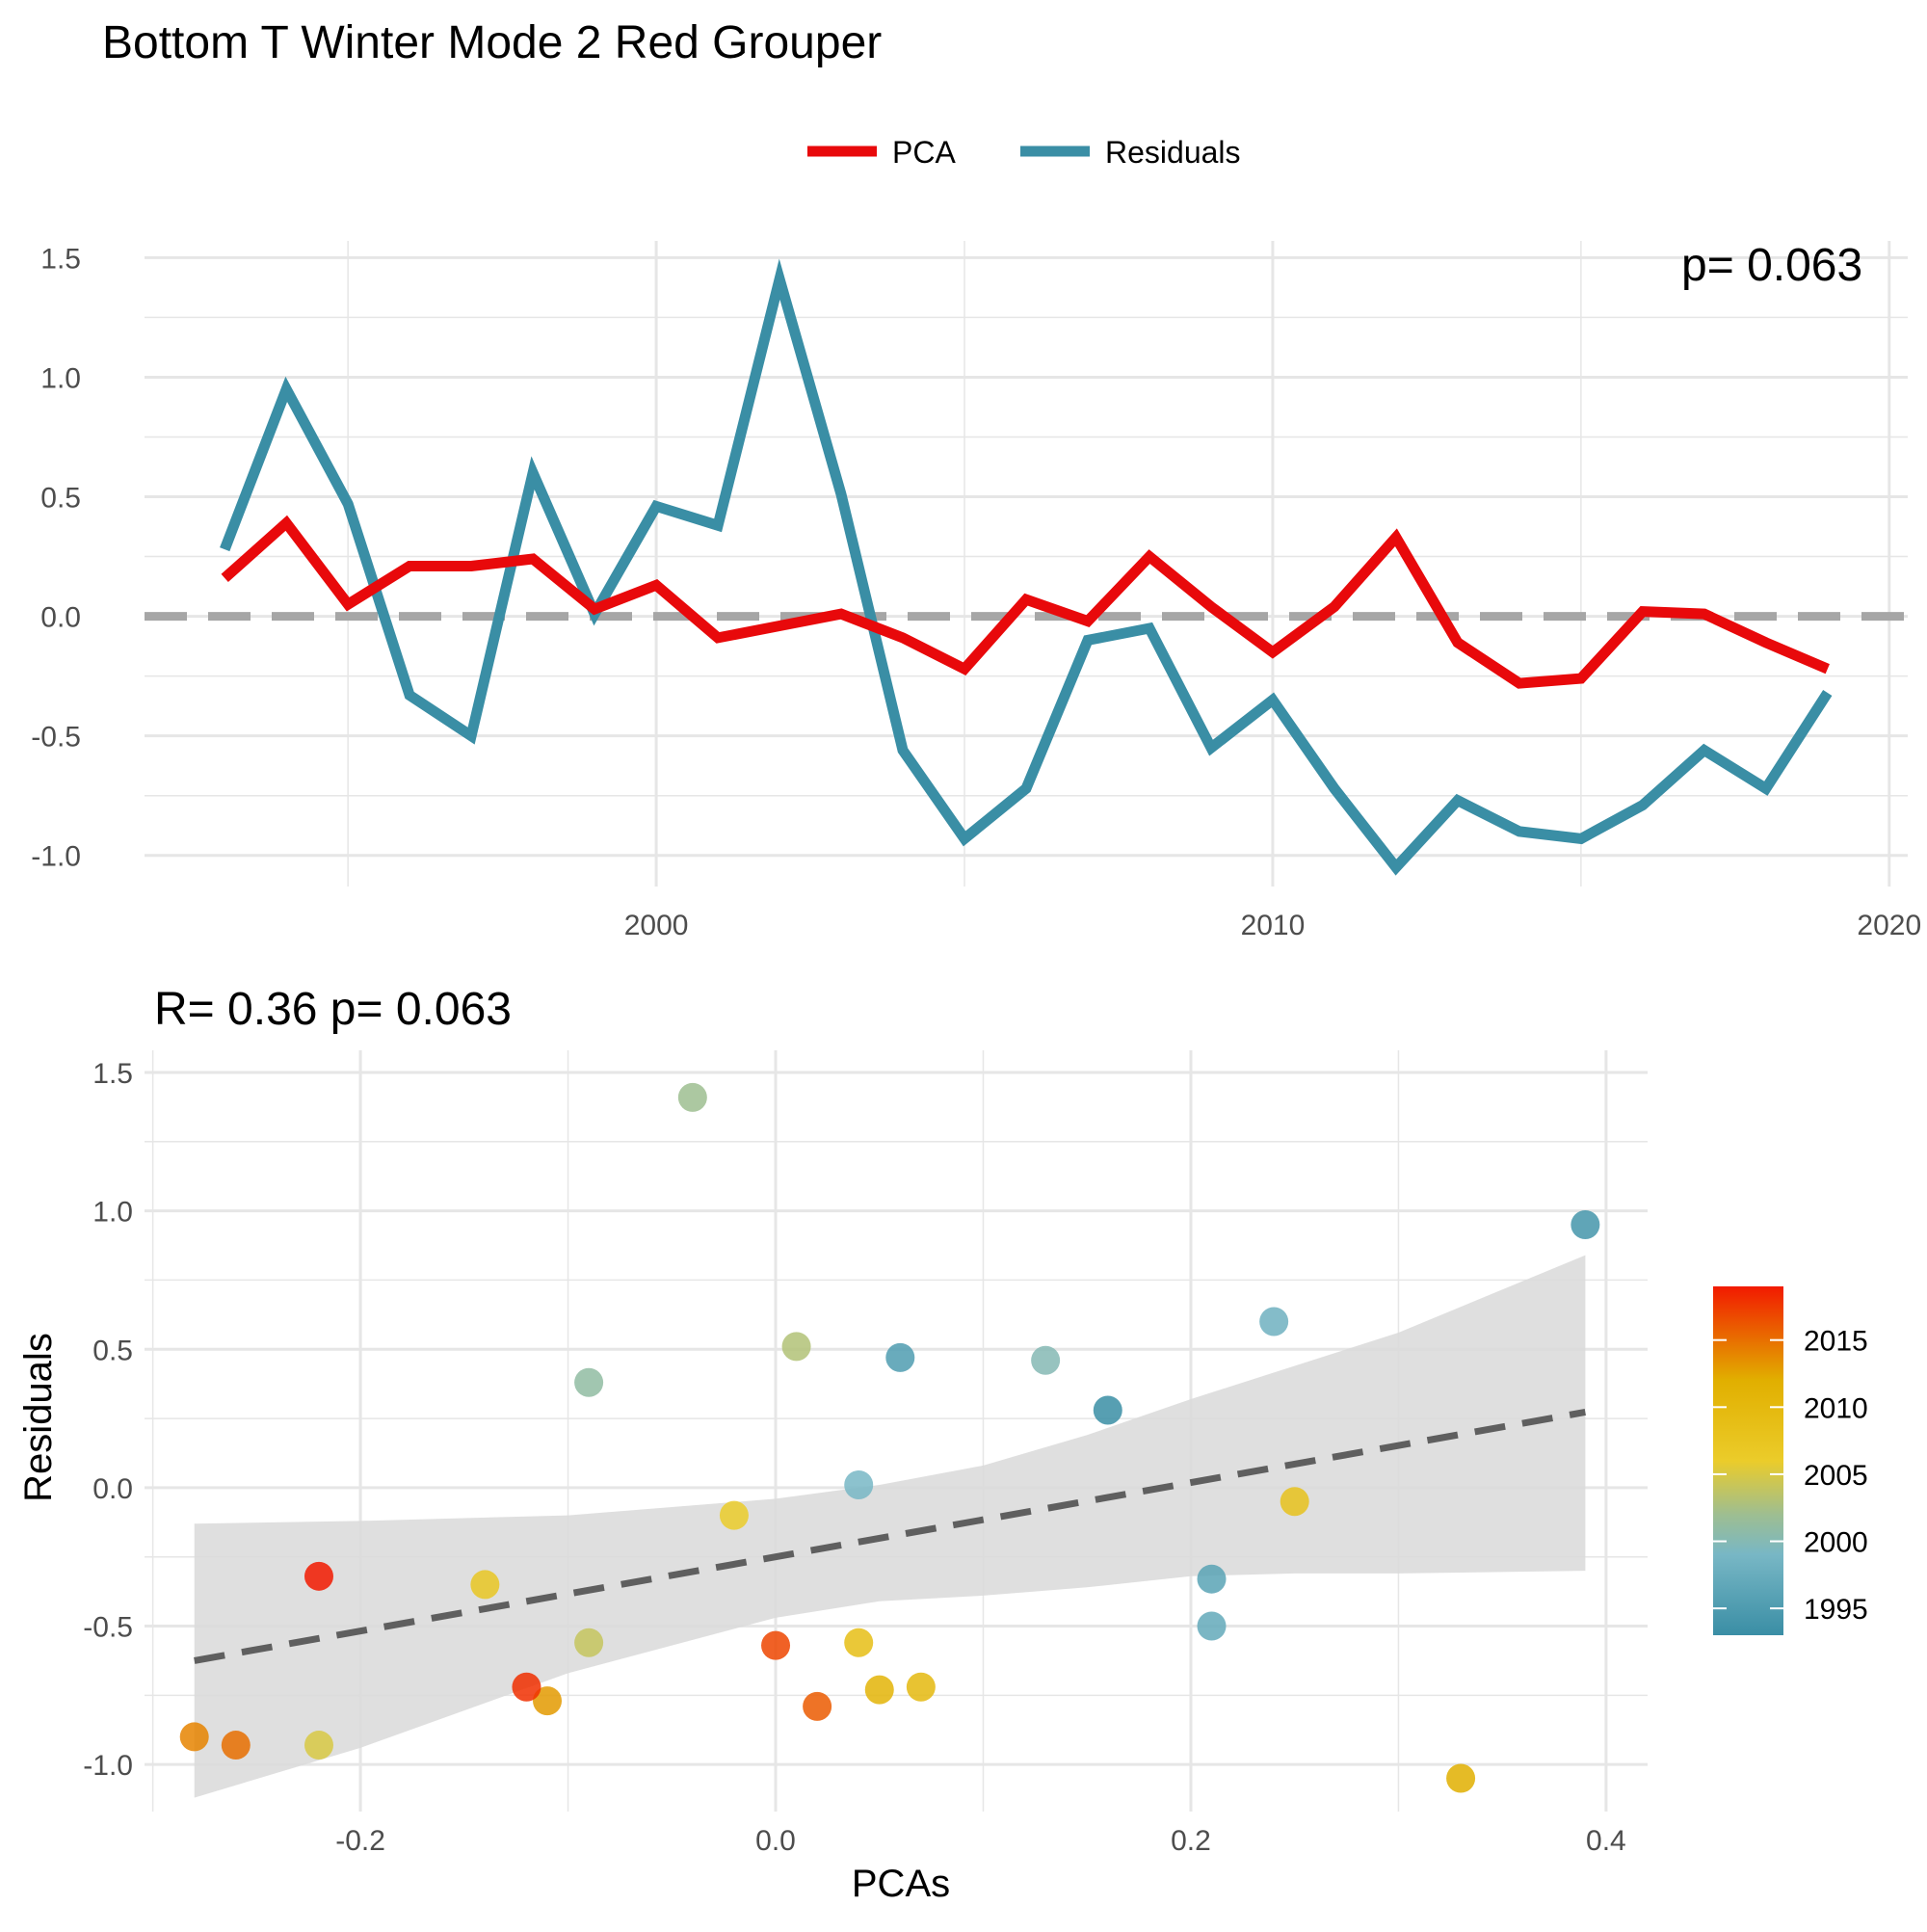  Describe the element at coordinates (1836, 1342) in the screenshot. I see `colorbar-label-0: 2015` at that location.